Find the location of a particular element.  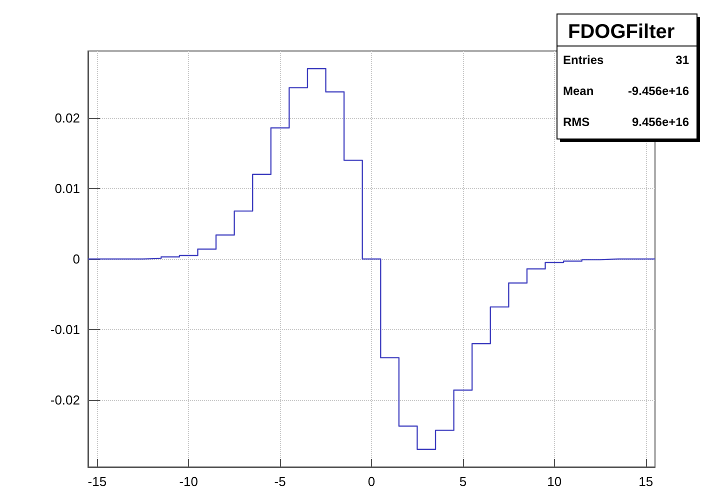

annotation: RMS is located at coordinates (576, 122).